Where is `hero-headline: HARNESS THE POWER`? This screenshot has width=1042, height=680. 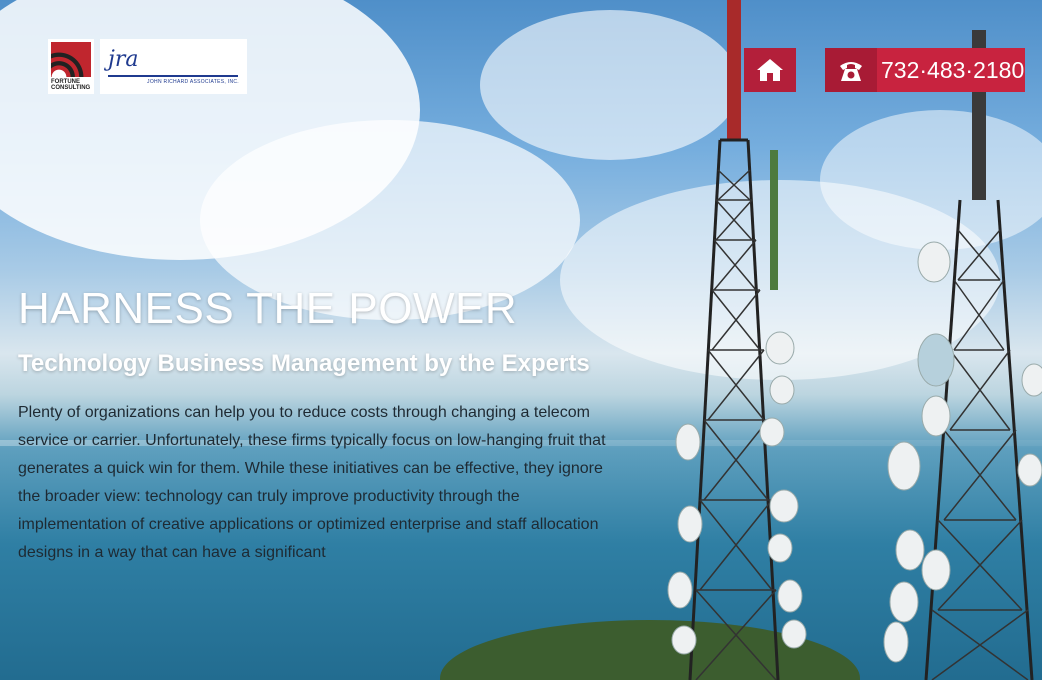
hero-headline: HARNESS THE POWER is located at coordinates (268, 308).